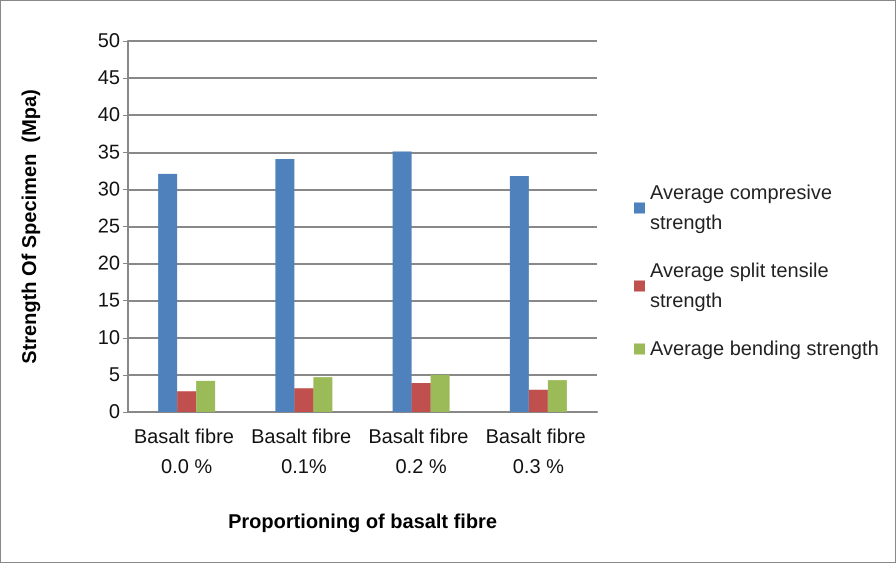 The image size is (896, 563). Describe the element at coordinates (421, 452) in the screenshot. I see `x-tick-label: Basalt fibre 0.2 %` at that location.